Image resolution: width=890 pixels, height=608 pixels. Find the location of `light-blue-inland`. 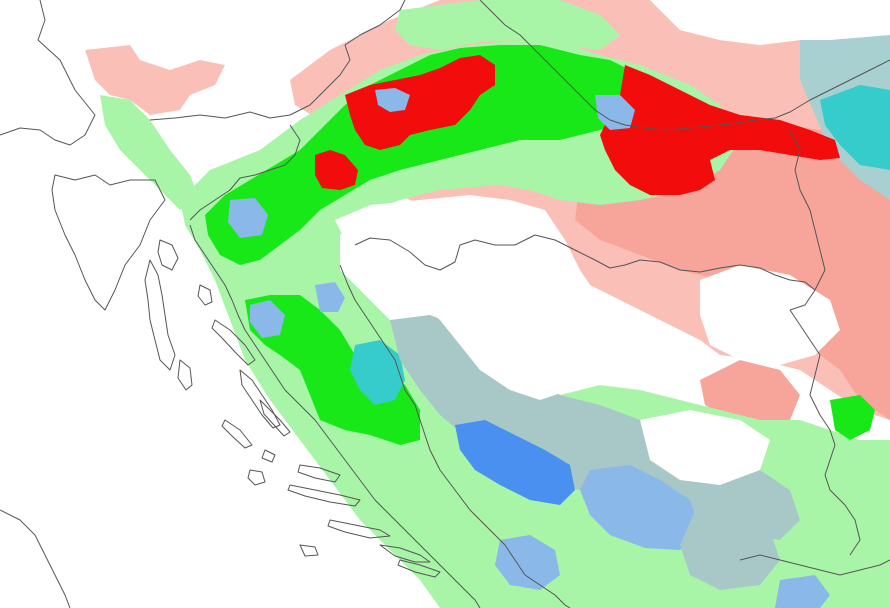

light-blue-inland is located at coordinates (640, 507).